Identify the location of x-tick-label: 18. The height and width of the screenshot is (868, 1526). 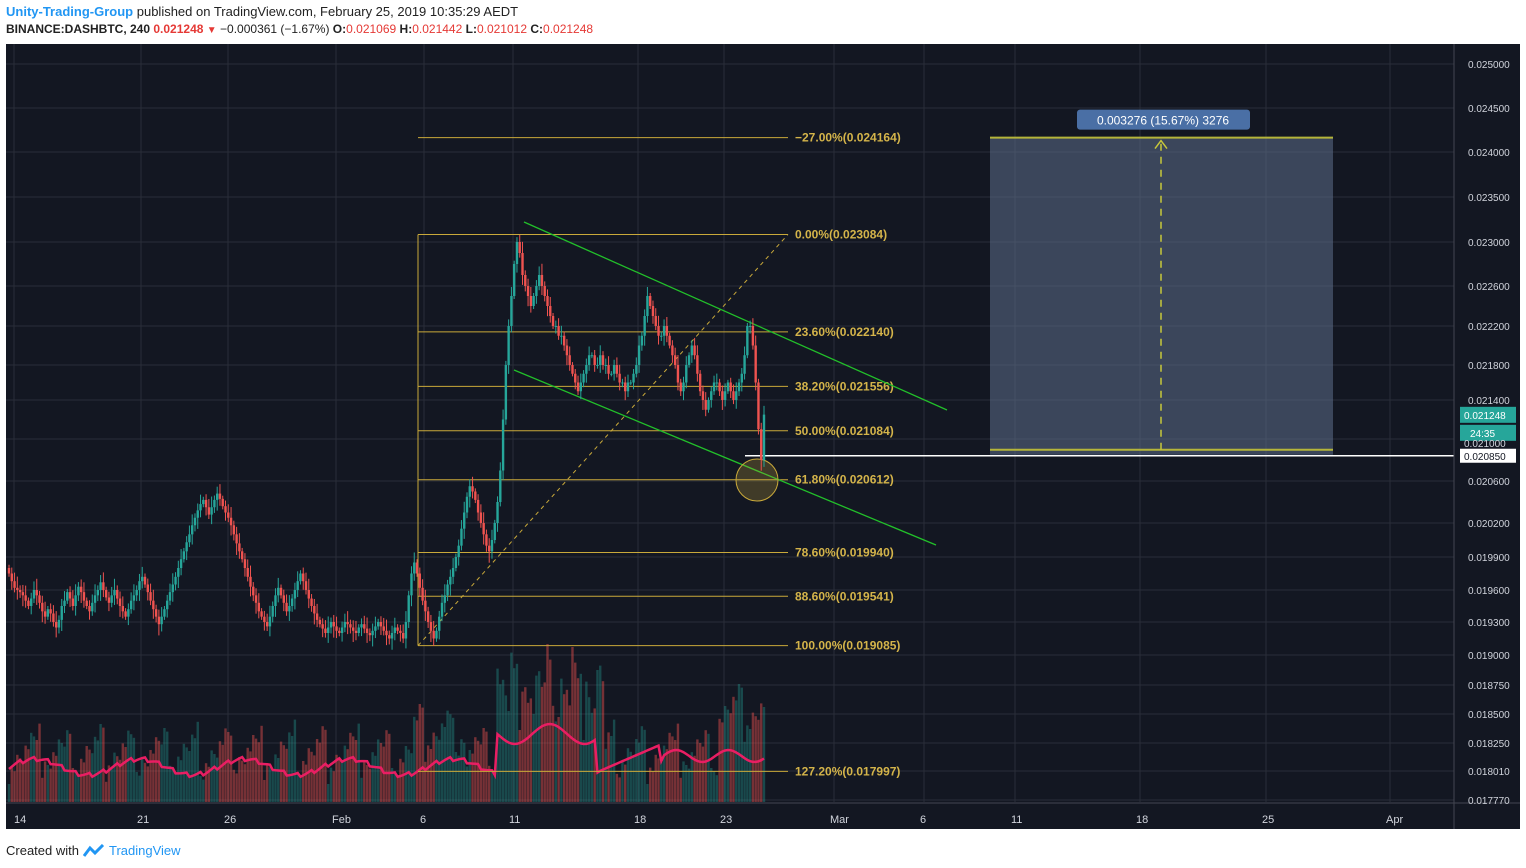
(640, 820).